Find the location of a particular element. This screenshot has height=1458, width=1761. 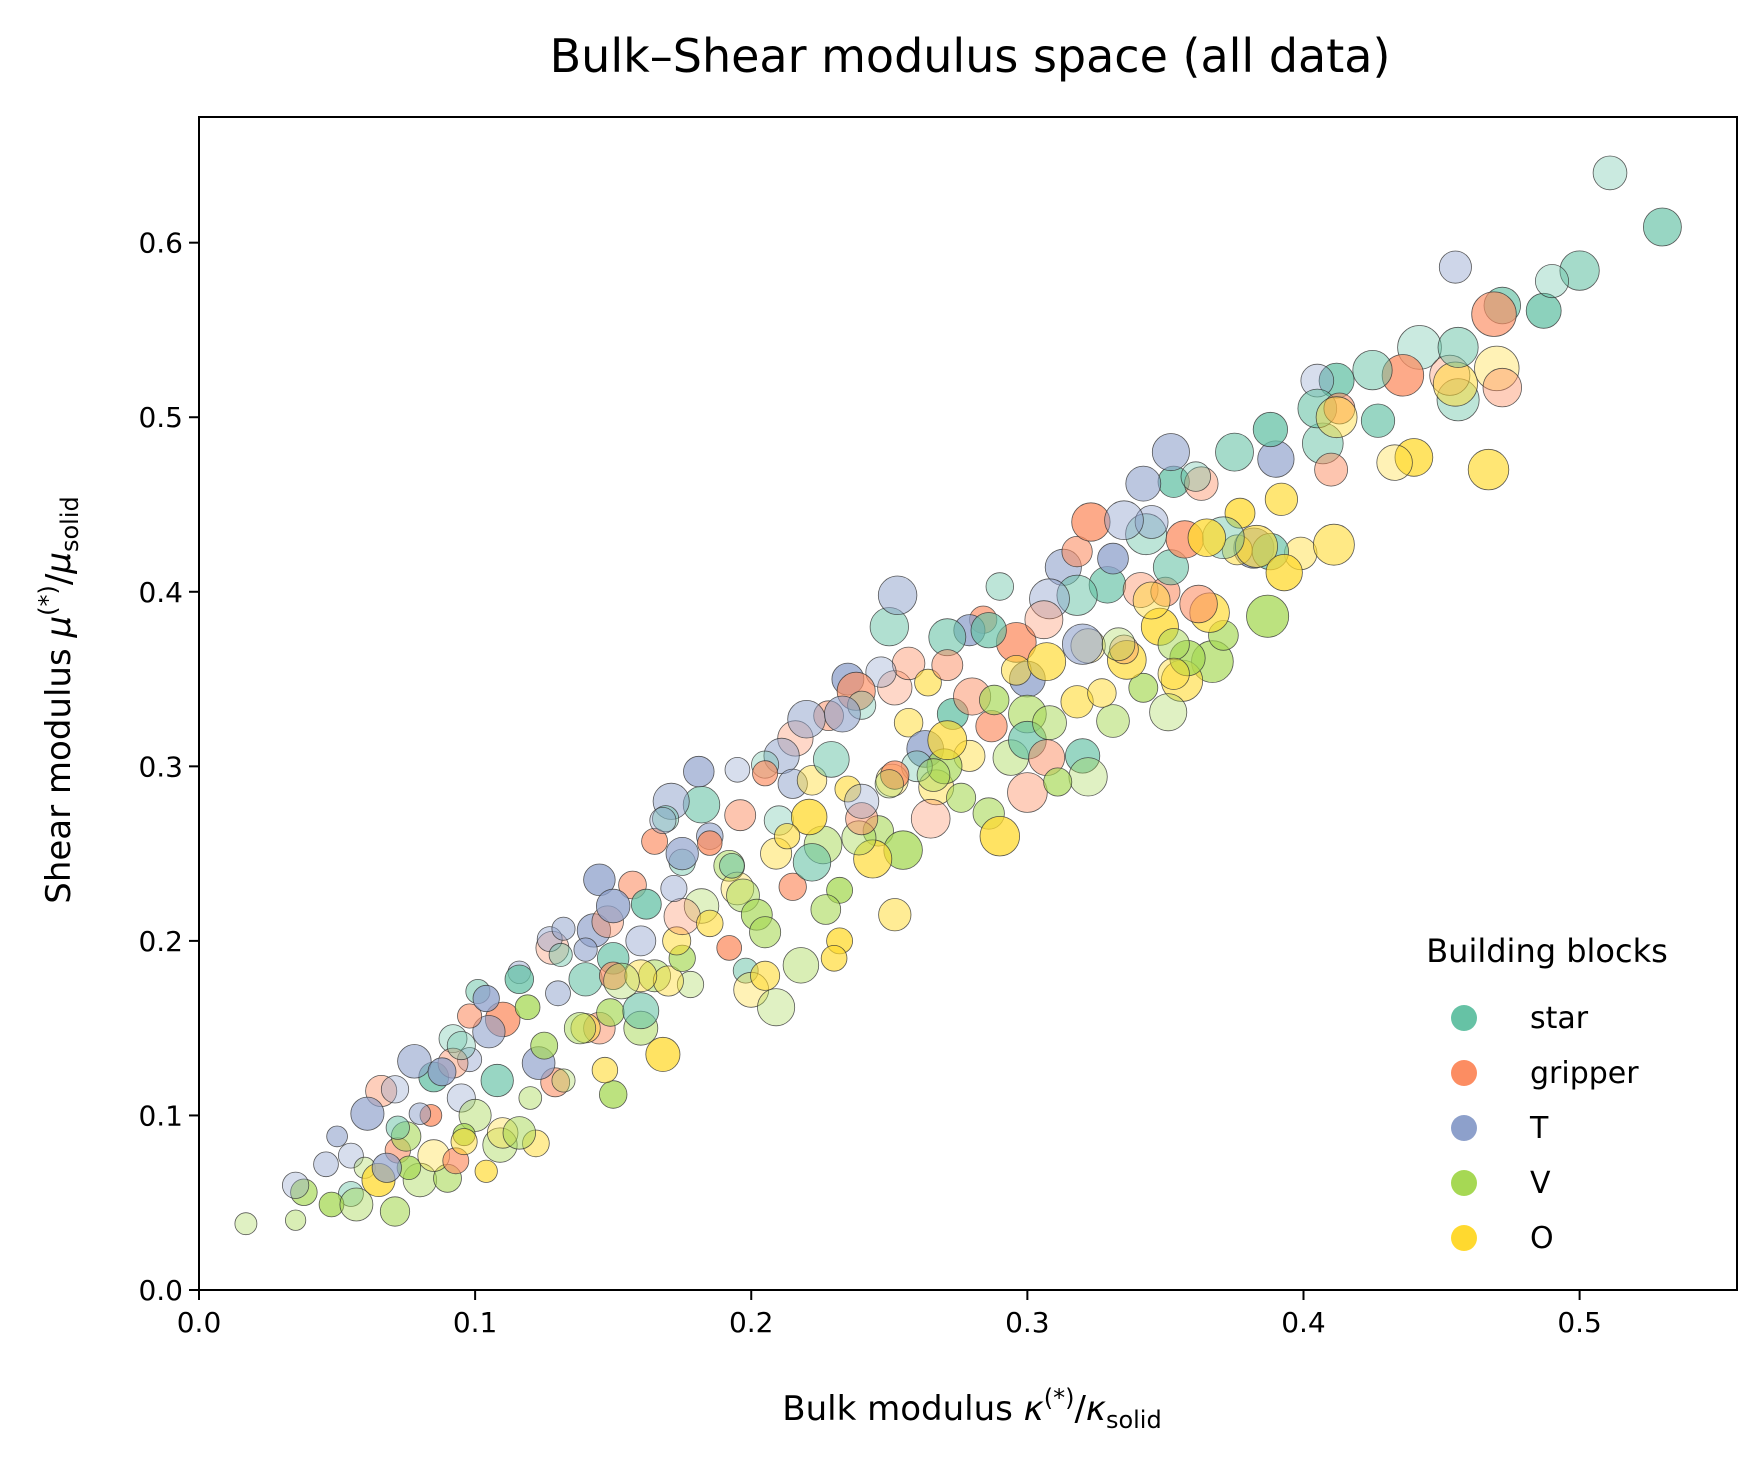

y-axis-ticks: 0.0 0.1 0.2 0.3 0.4 0.5 0.6 is located at coordinates (168, 767).